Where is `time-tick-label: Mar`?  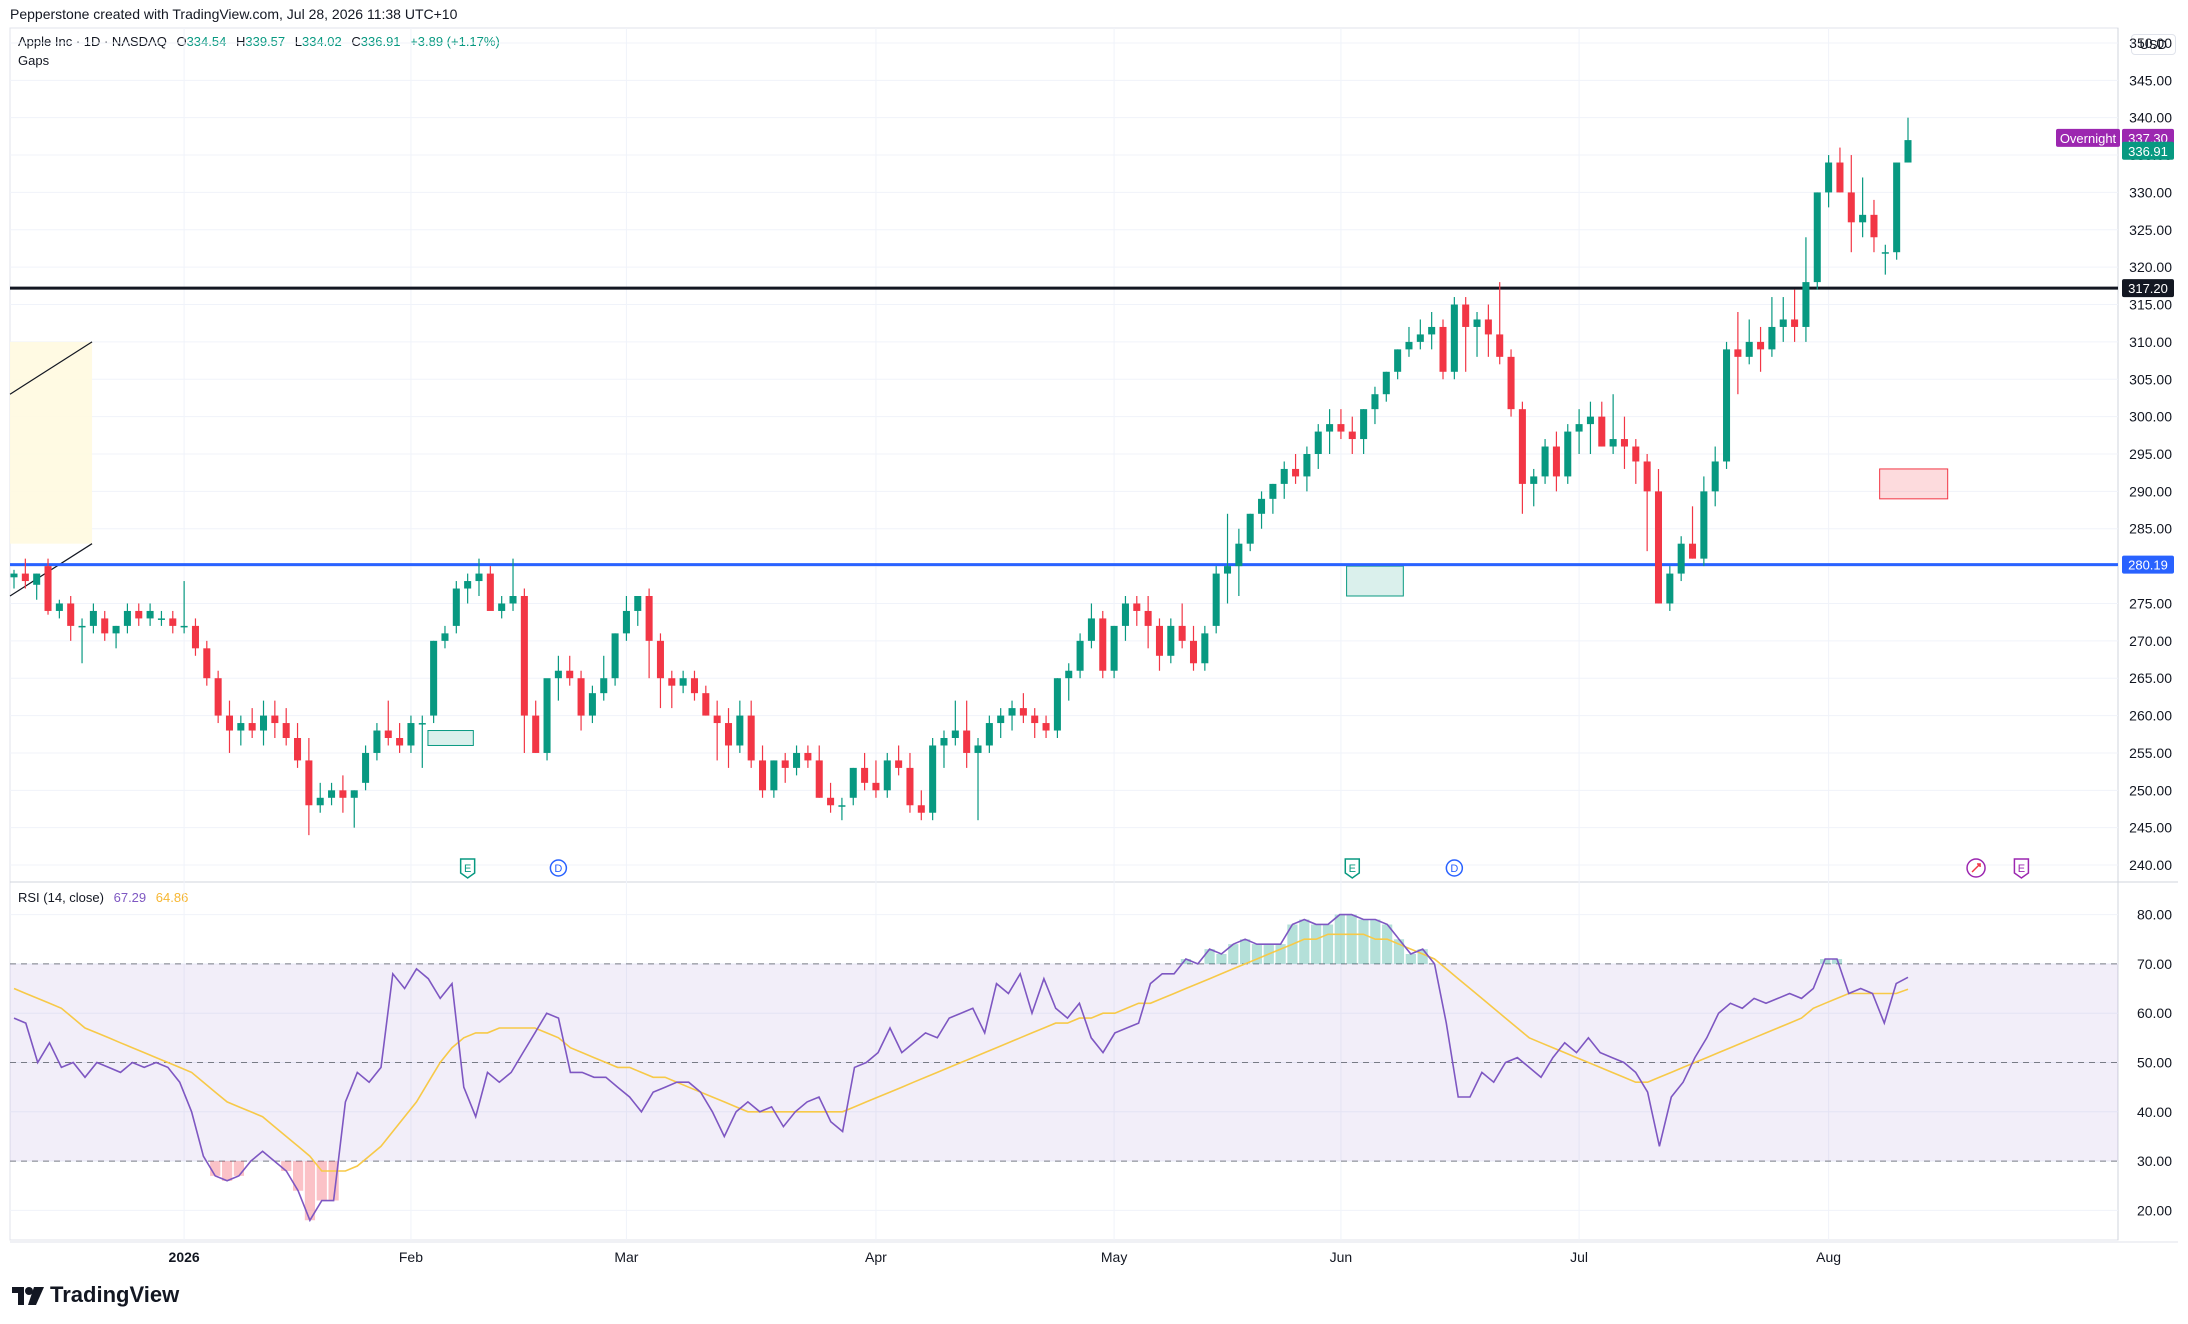
time-tick-label: Mar is located at coordinates (626, 1257).